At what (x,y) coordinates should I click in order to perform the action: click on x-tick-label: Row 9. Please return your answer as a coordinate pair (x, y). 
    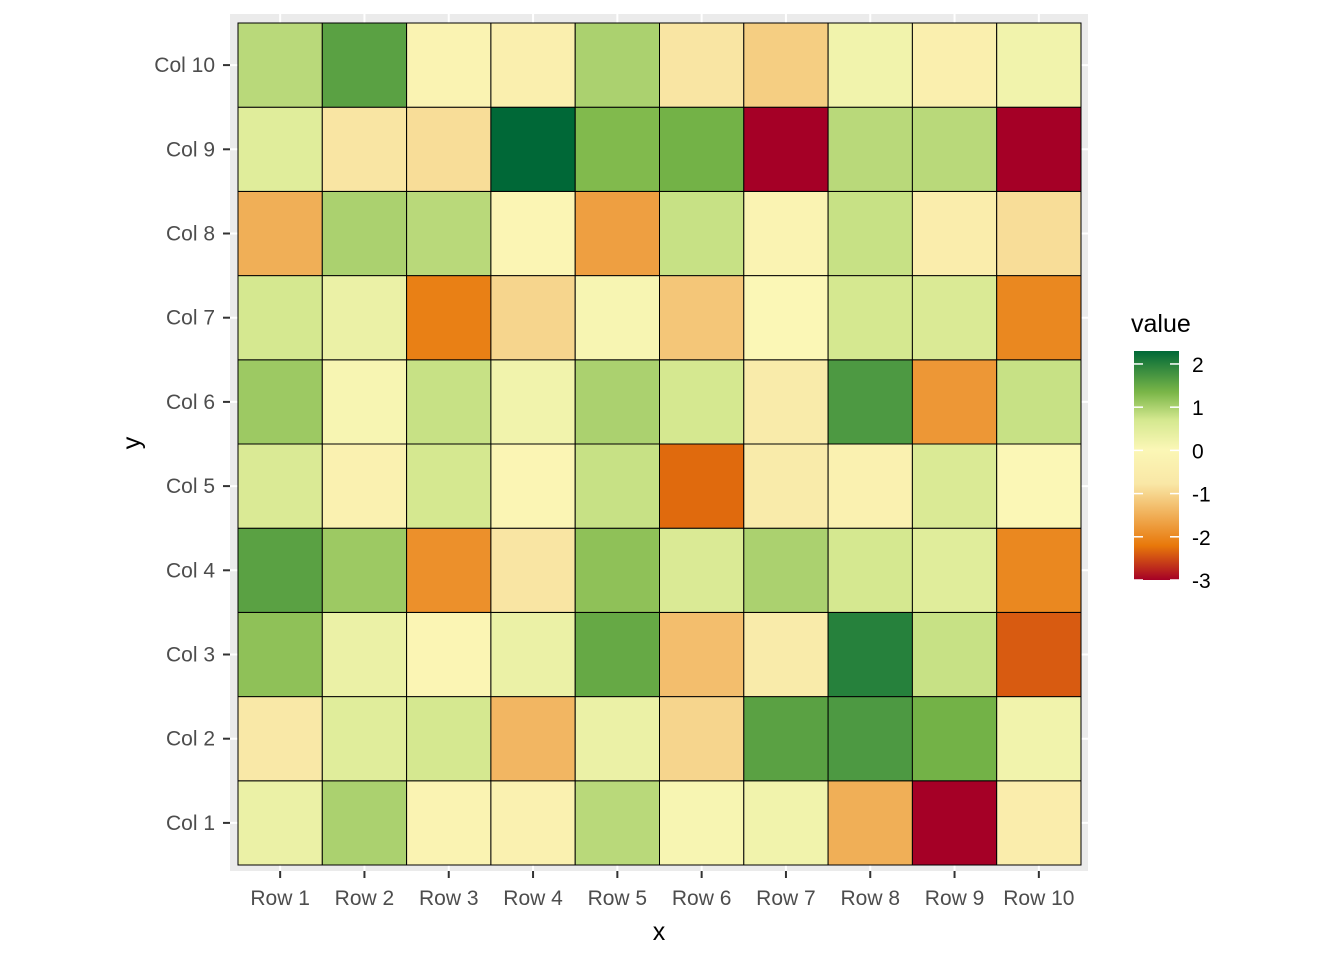
    Looking at the image, I should click on (955, 898).